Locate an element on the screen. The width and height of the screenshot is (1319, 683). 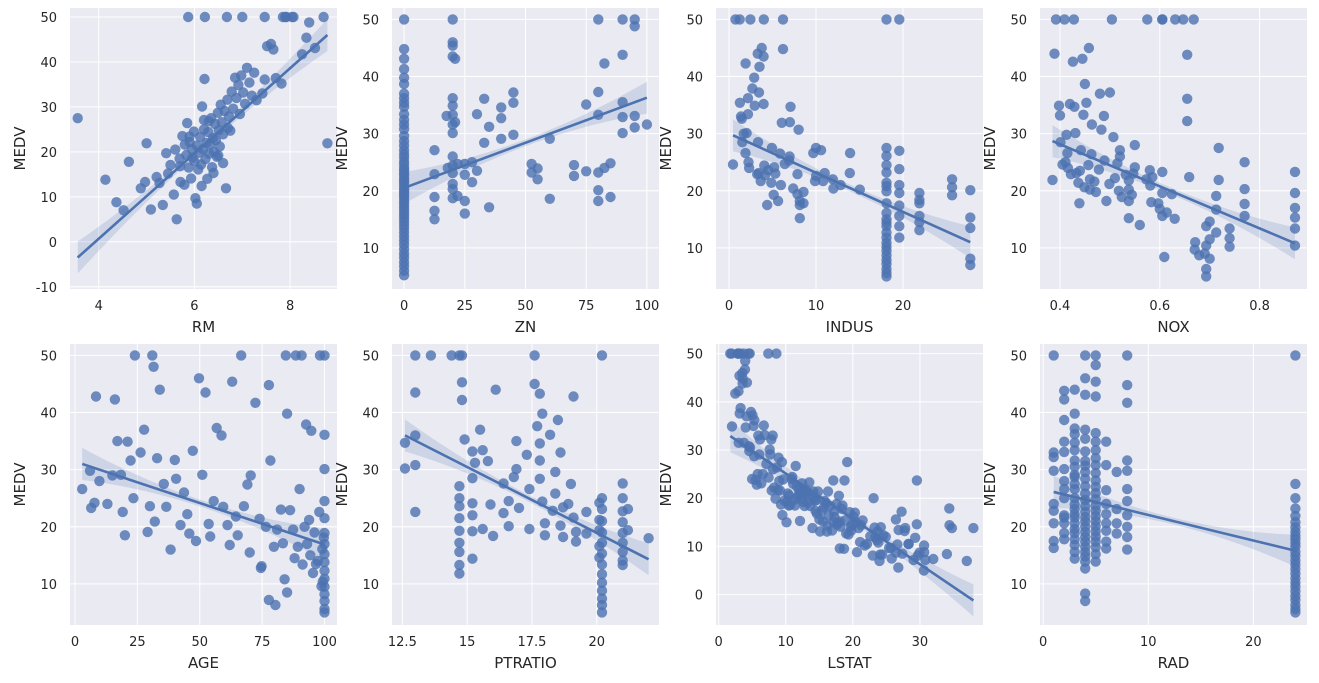
x-tick-label: 0 is located at coordinates (75, 642).